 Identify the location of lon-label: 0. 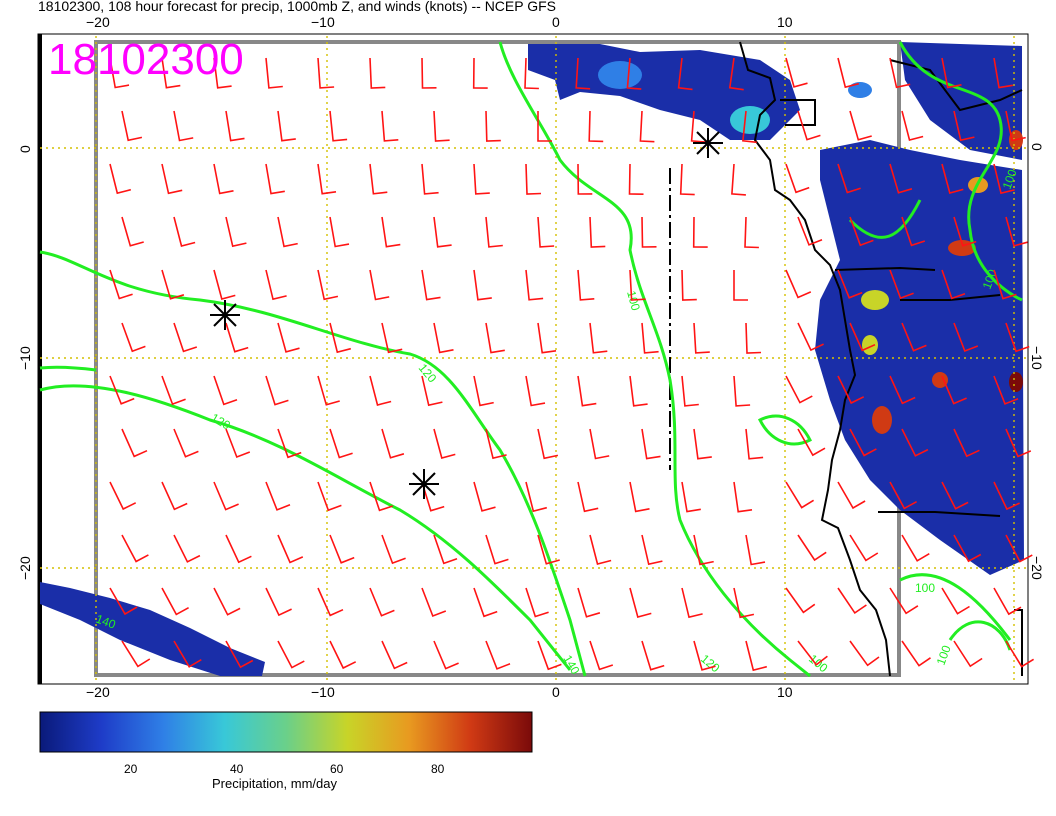
(556, 692).